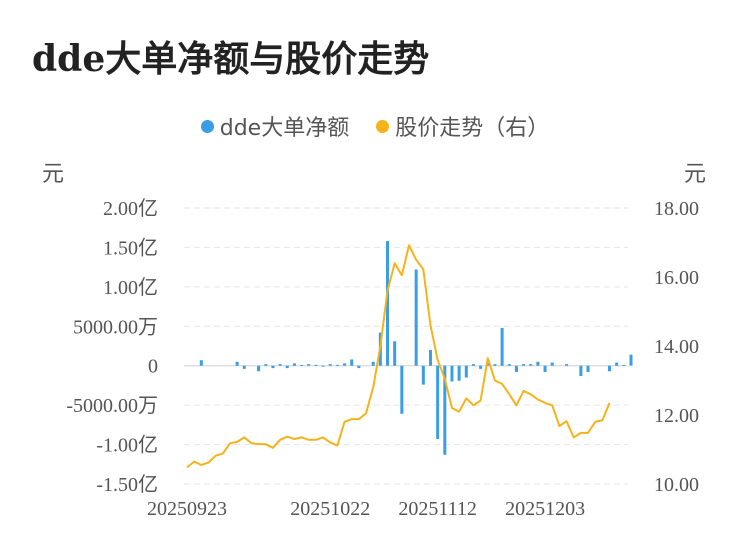  I want to click on left-tick-label: 5000.00万, so click(115, 327).